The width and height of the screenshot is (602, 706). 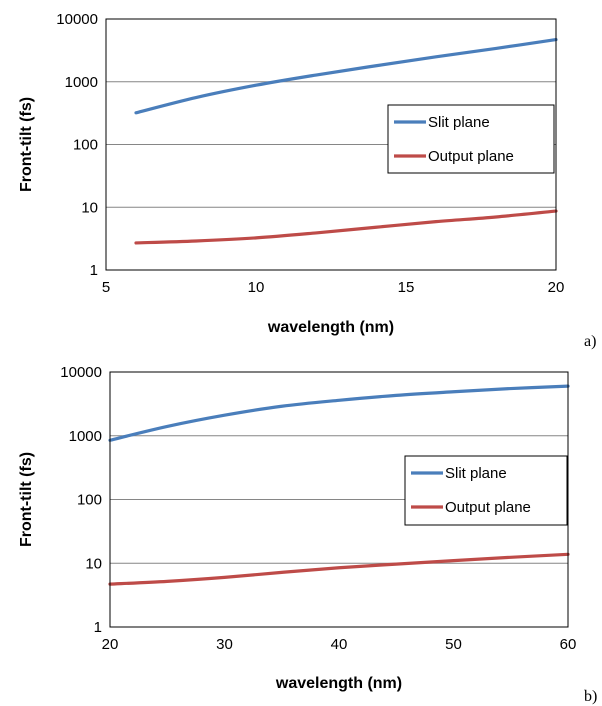 What do you see at coordinates (590, 696) in the screenshot?
I see `panel-label: b)` at bounding box center [590, 696].